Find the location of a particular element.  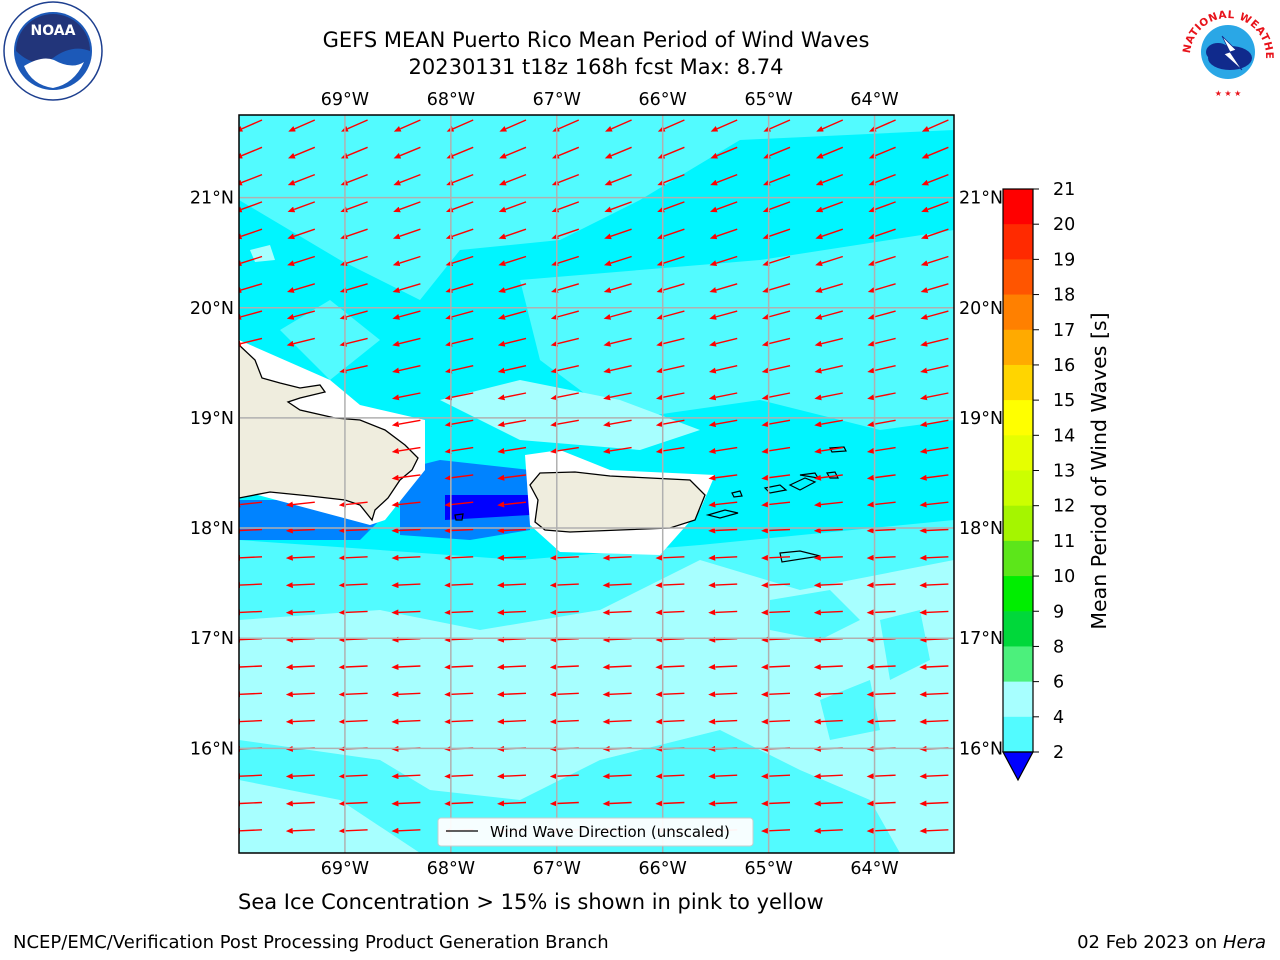

lon-label-bottom-0: 69°W is located at coordinates (345, 869).